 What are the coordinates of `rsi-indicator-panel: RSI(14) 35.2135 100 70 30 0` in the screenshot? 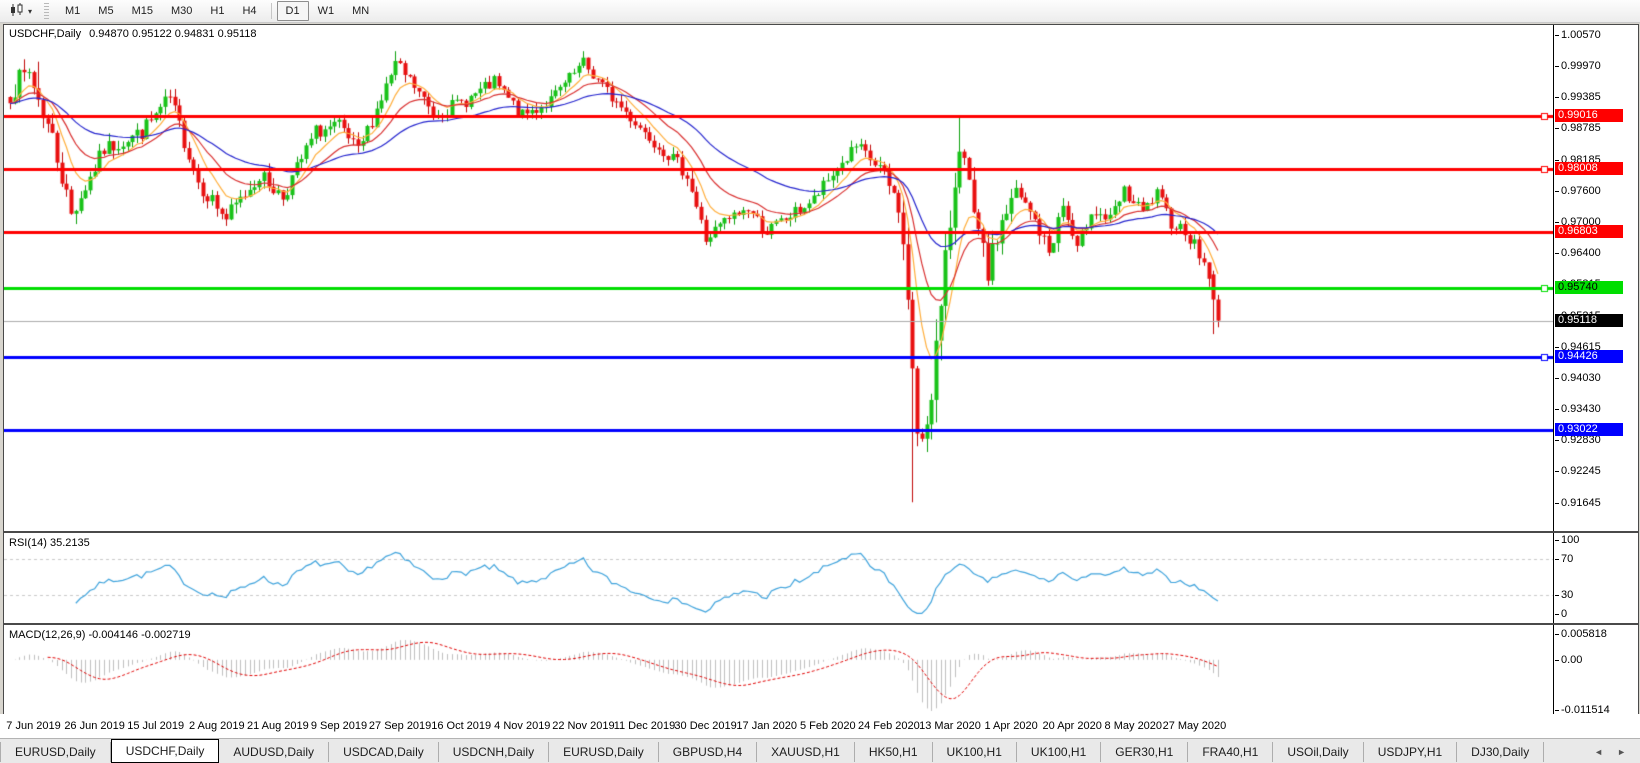 It's located at (821, 578).